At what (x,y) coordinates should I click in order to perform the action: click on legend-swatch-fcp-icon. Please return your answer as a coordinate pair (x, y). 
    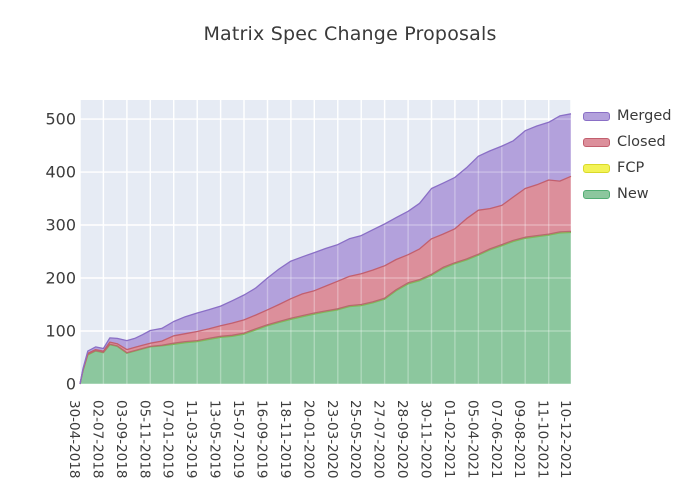
    Looking at the image, I should click on (596, 168).